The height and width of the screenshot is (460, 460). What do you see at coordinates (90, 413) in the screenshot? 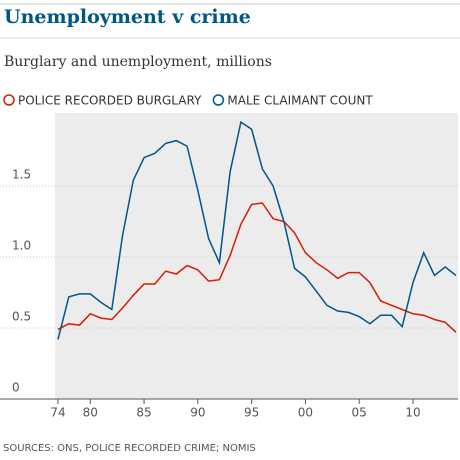
I see `x-tick-label: 80` at bounding box center [90, 413].